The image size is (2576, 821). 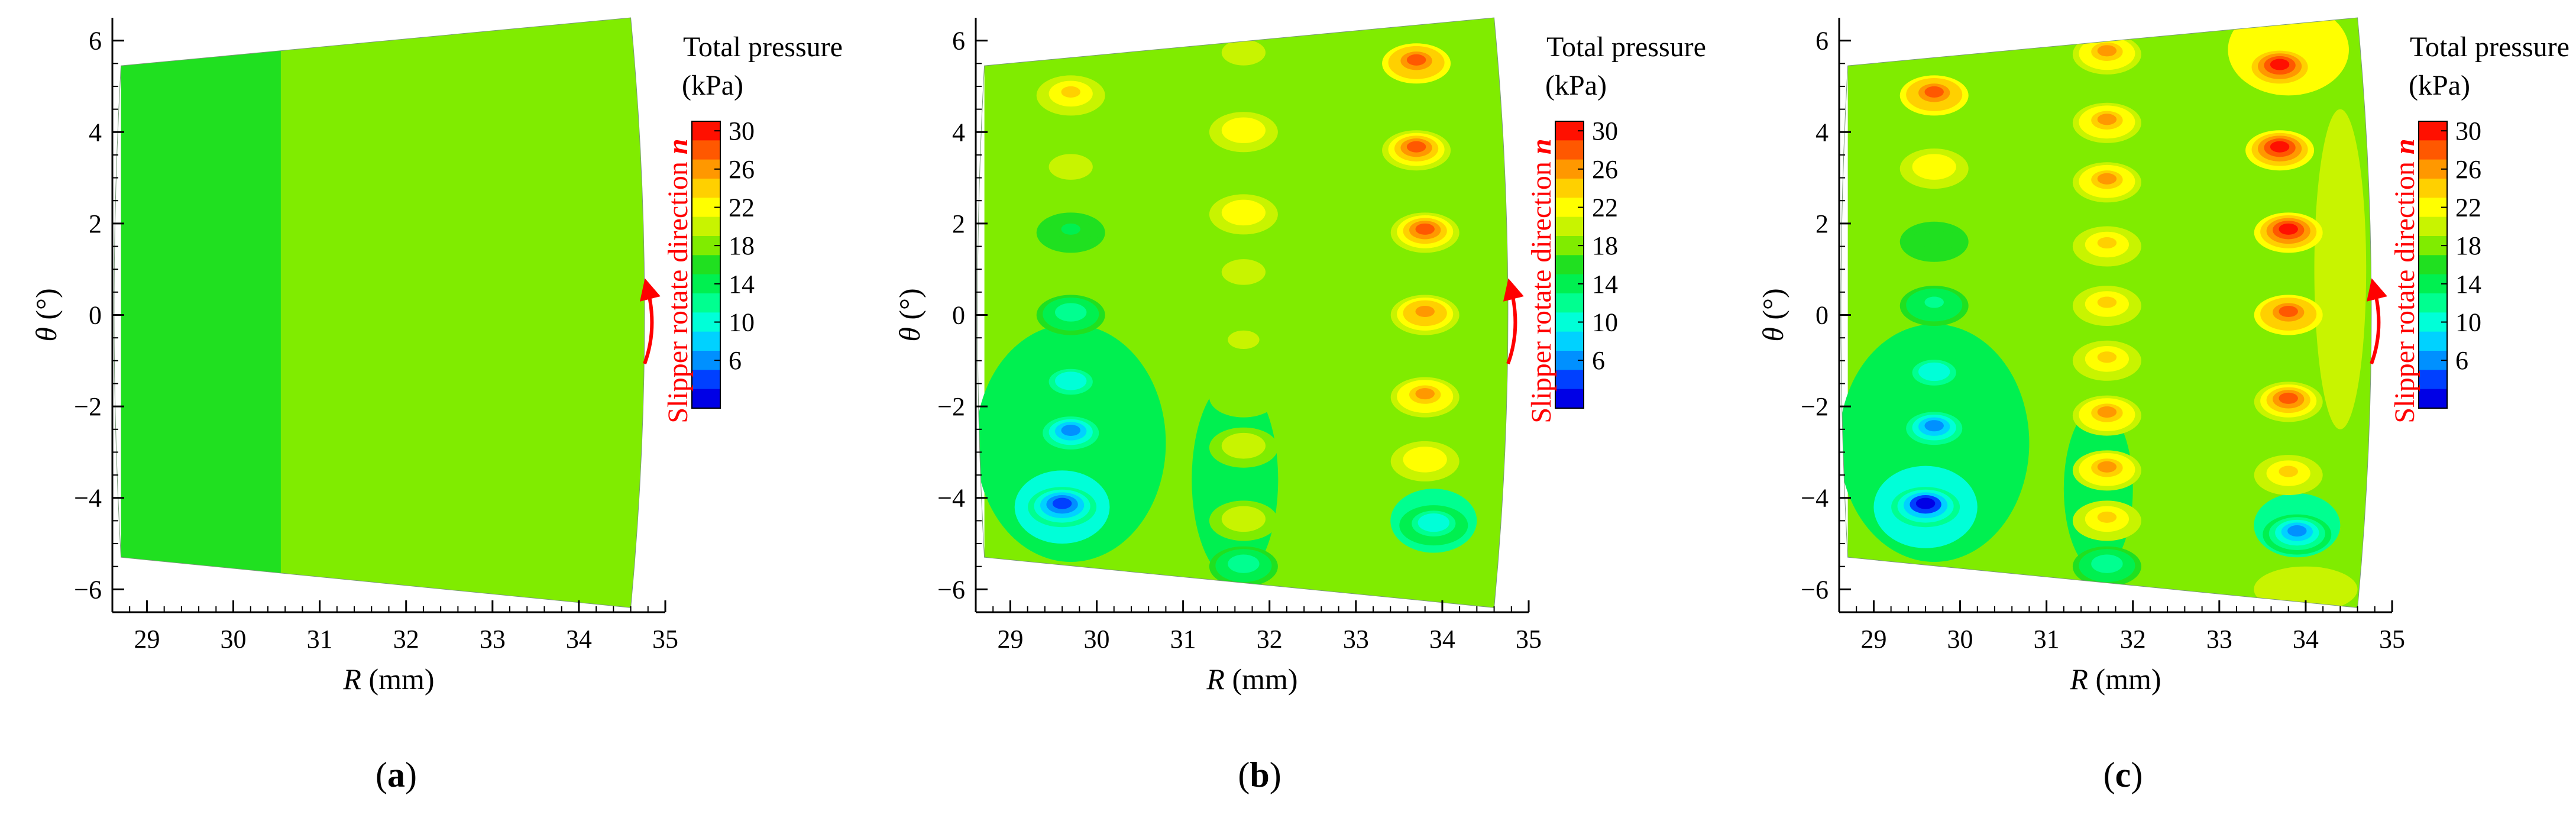 What do you see at coordinates (1260, 775) in the screenshot?
I see `panel-label: (b)` at bounding box center [1260, 775].